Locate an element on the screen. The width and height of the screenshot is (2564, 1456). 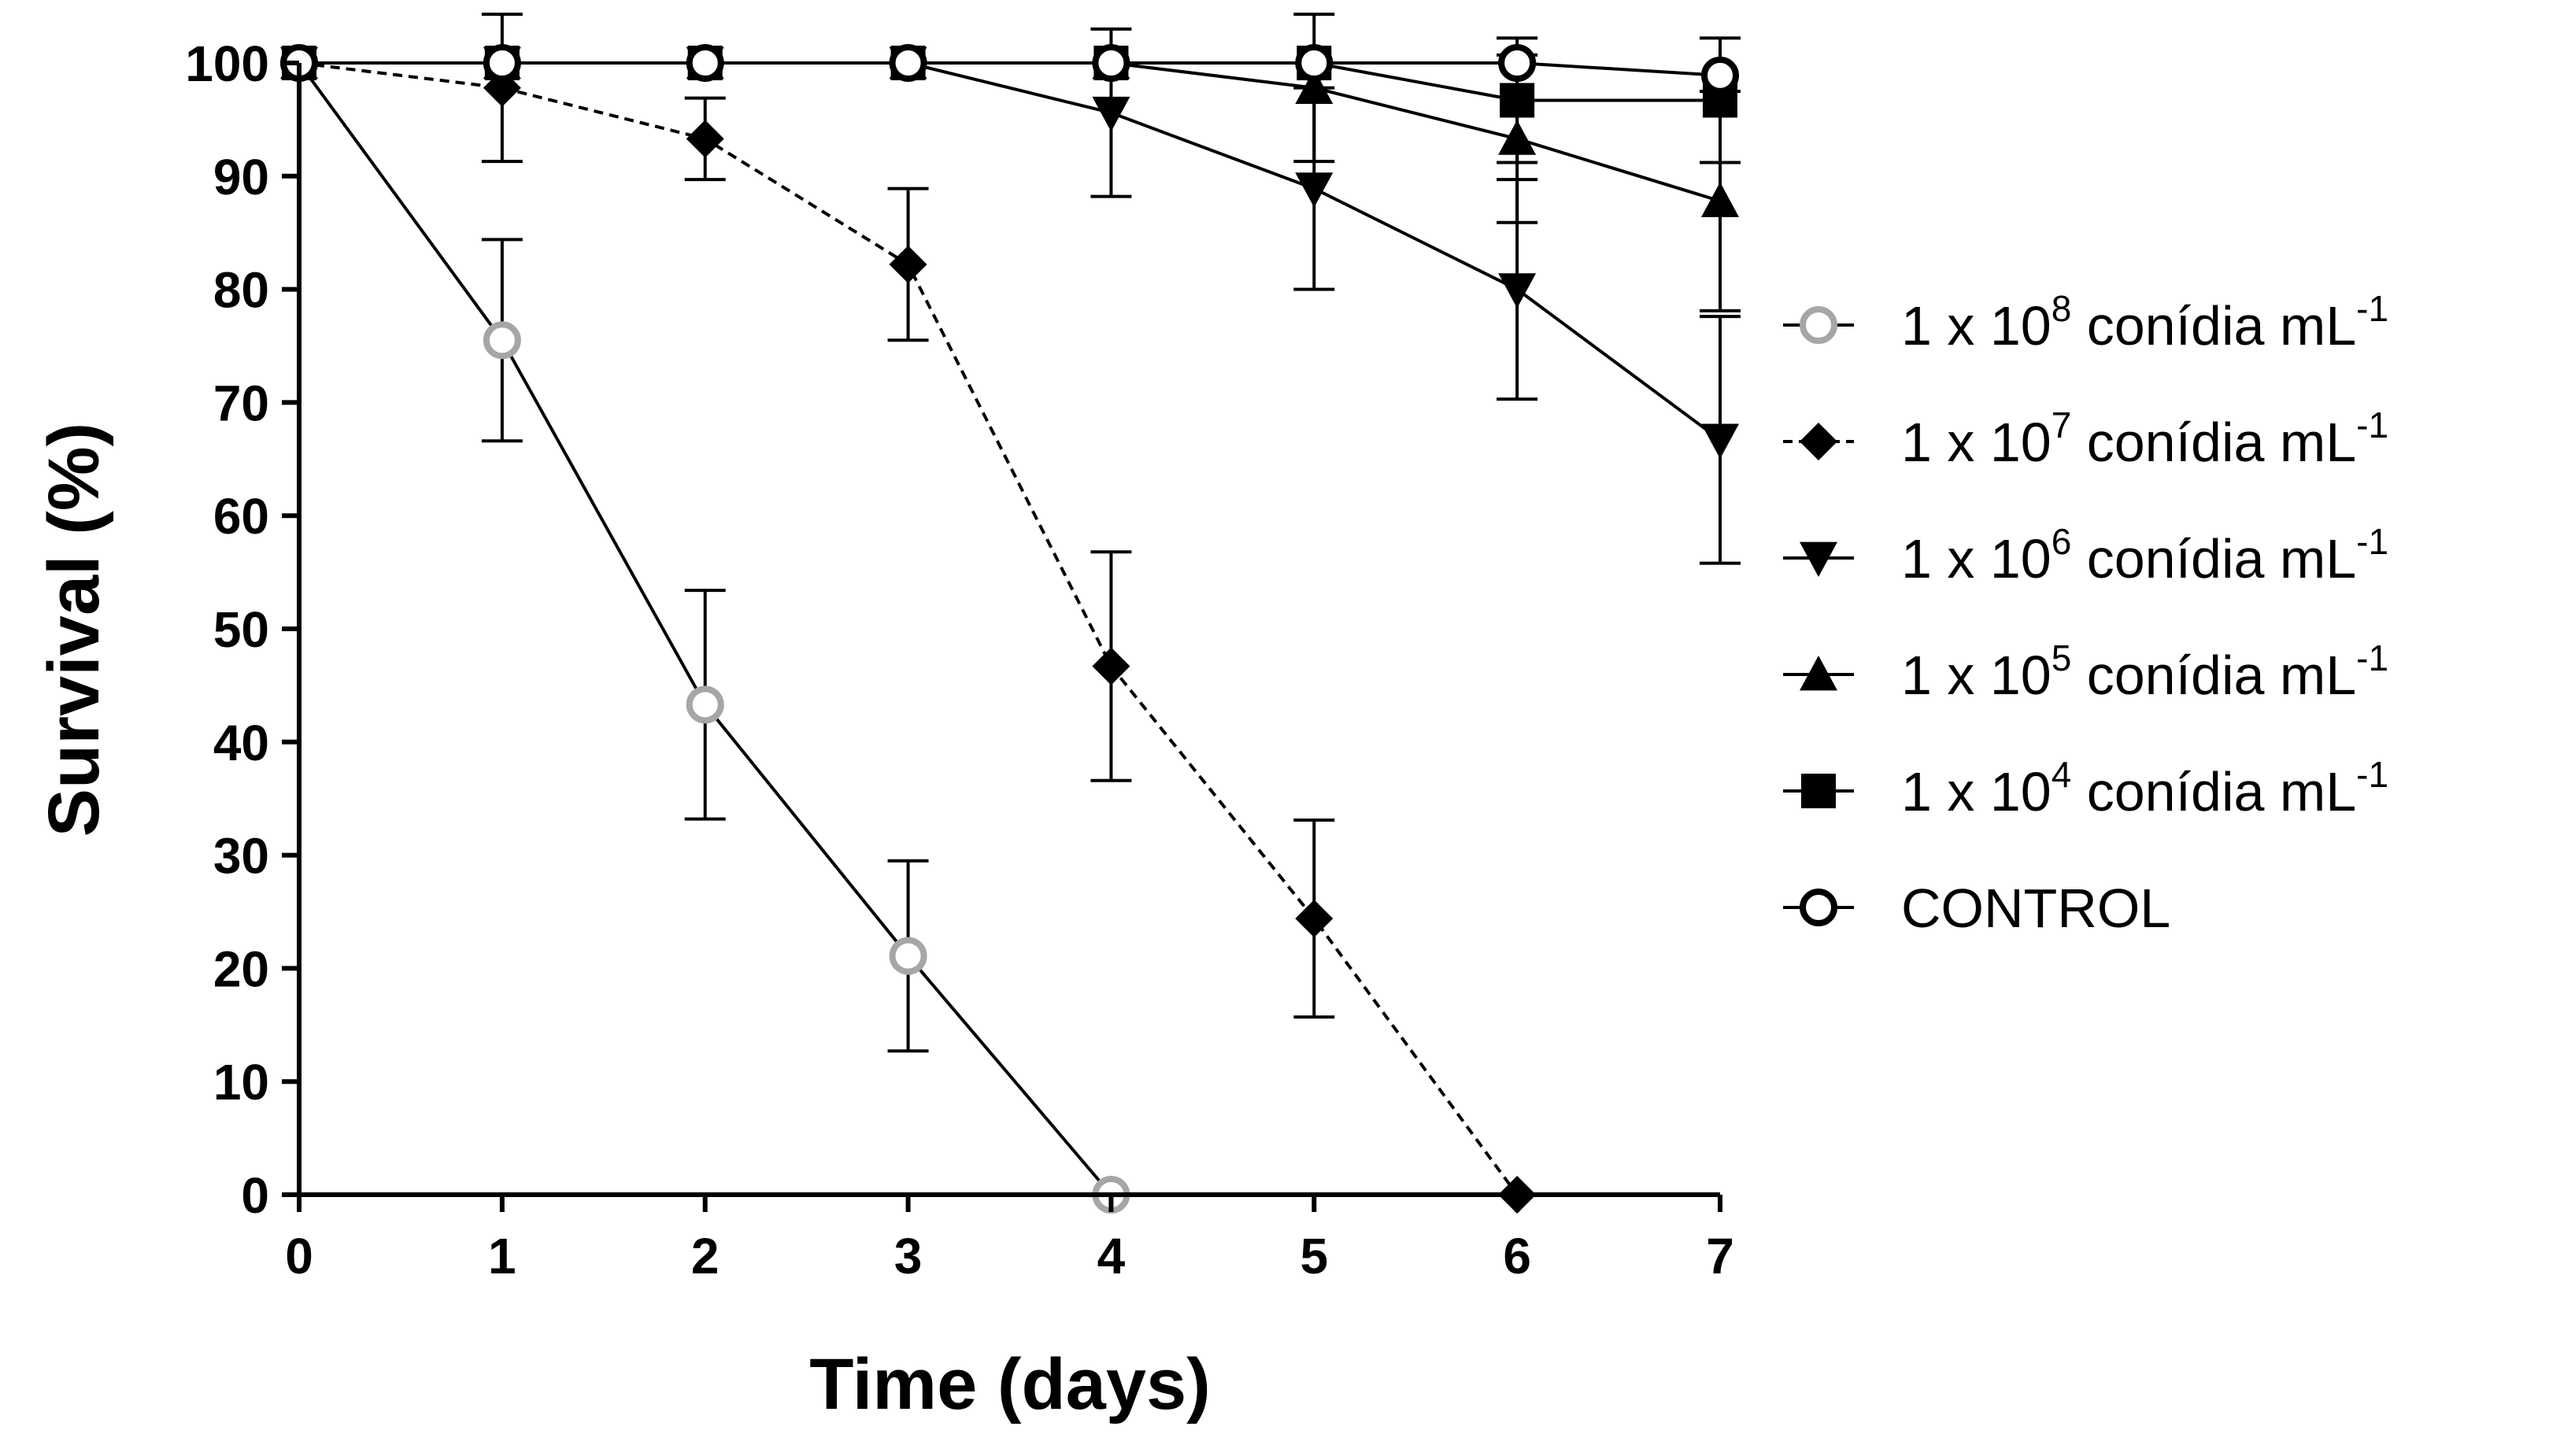
y-axis-title: Survival (%) is located at coordinates (74, 630).